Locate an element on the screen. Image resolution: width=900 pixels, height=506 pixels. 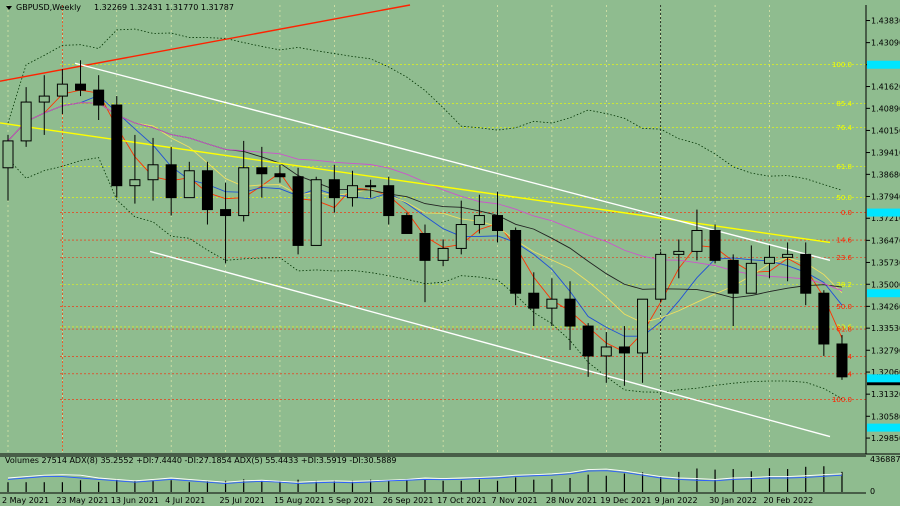
price-tick-label: 1.35730 is located at coordinates (885, 262).